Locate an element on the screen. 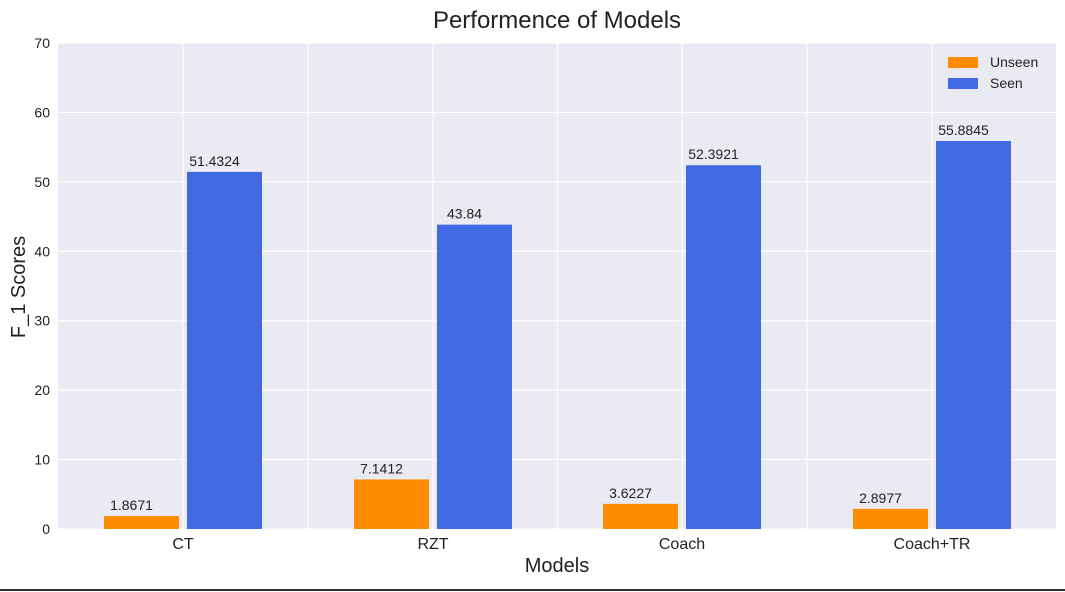 Image resolution: width=1065 pixels, height=592 pixels. bar-value-label: 55.8845 is located at coordinates (963, 130).